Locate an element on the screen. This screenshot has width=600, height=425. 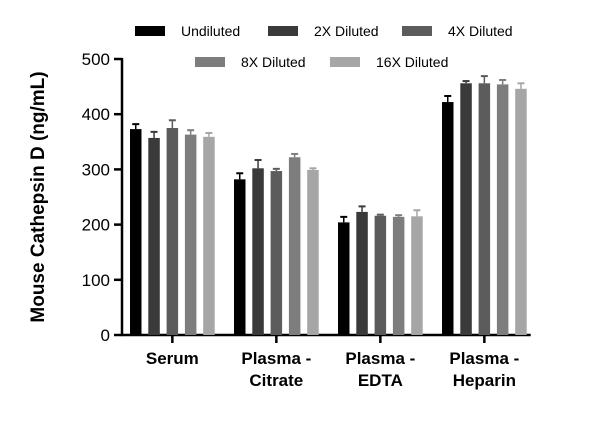
y-axis: 0 100 200 300 400 500 is located at coordinates (103, 197).